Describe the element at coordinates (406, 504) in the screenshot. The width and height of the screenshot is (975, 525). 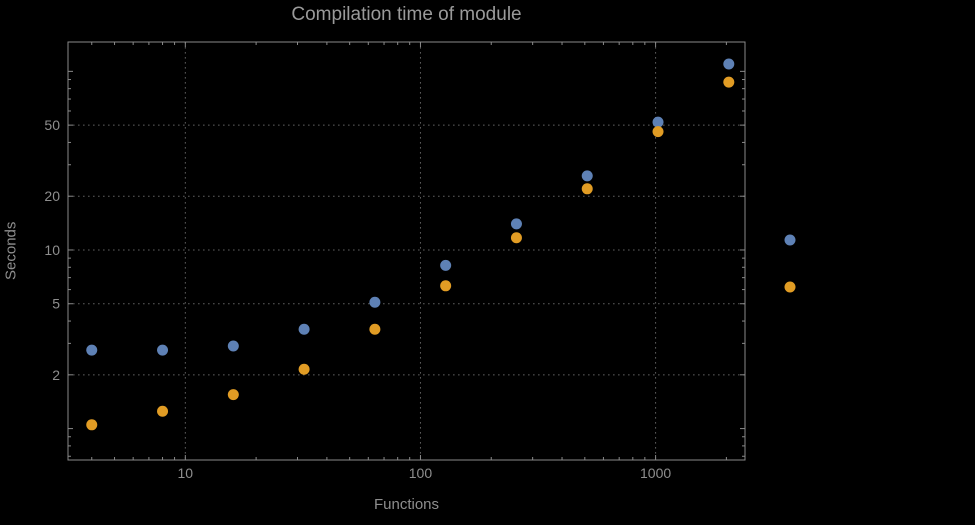
I see `x-axis-label: Functions` at that location.